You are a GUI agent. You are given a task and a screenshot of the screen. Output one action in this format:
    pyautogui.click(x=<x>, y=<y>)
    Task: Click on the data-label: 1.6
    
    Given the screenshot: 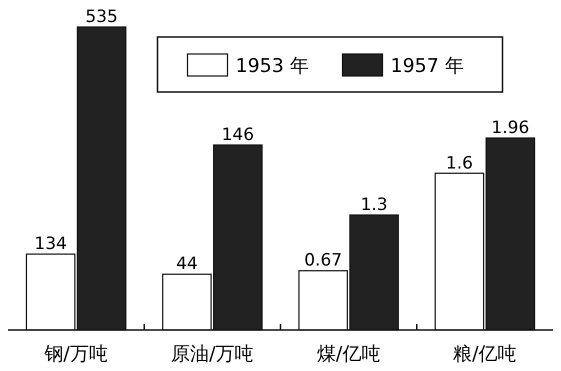 What is the action you would take?
    pyautogui.click(x=459, y=163)
    